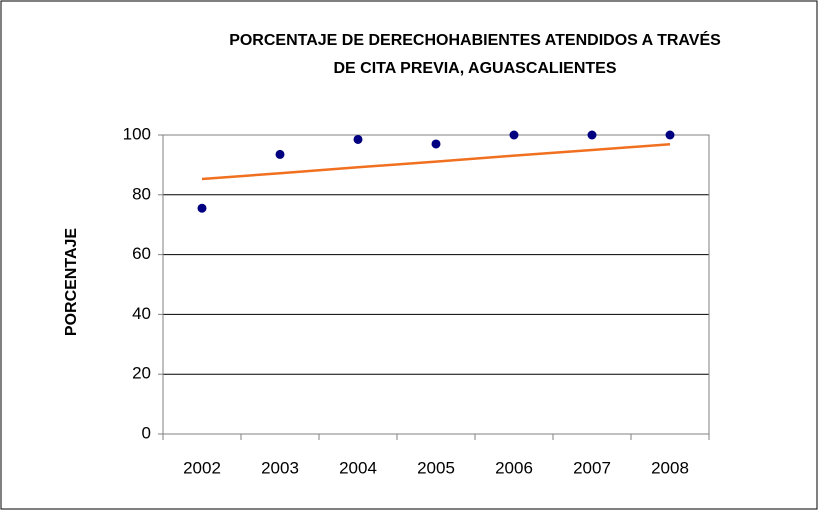 This screenshot has height=511, width=821. Describe the element at coordinates (141, 313) in the screenshot. I see `y-tick-label: 40` at that location.